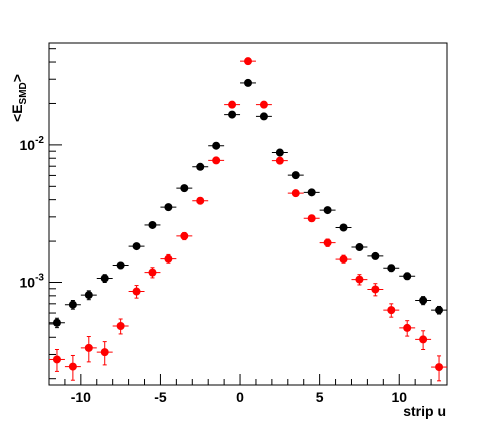 The width and height of the screenshot is (497, 427). What do you see at coordinates (39, 140) in the screenshot?
I see `y-tick-exponent: -2` at bounding box center [39, 140].